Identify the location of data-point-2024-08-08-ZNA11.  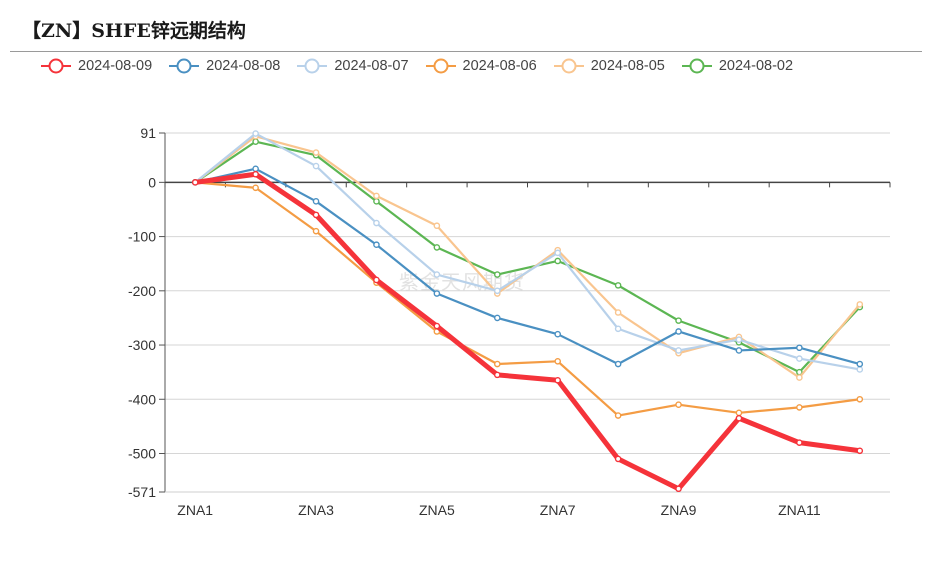
(799, 348).